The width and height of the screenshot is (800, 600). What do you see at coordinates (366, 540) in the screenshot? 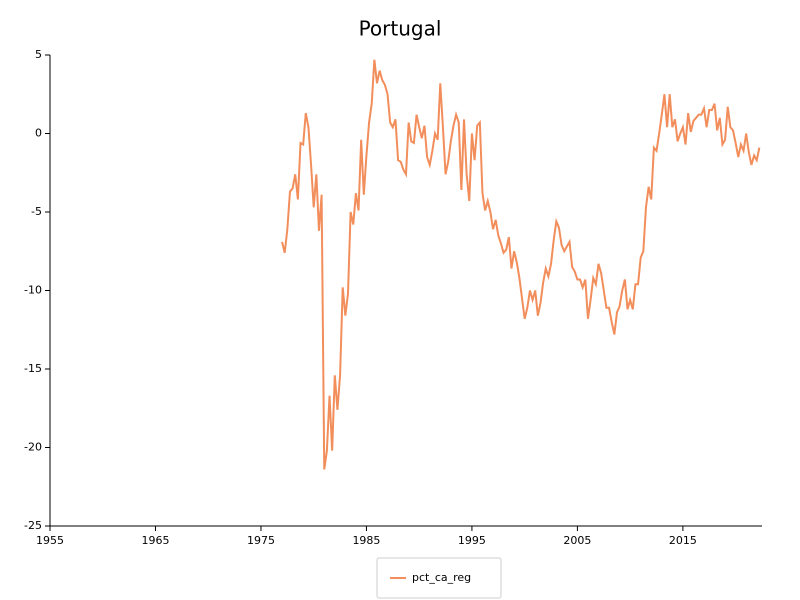
I see `x-tick-label: 1985` at bounding box center [366, 540].